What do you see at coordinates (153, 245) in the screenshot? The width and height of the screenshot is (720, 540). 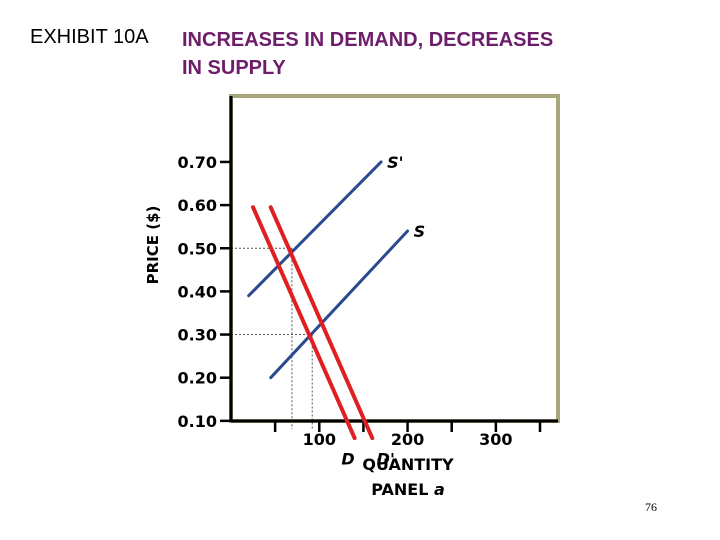 I see `y-axis-title: PRICE ($)` at bounding box center [153, 245].